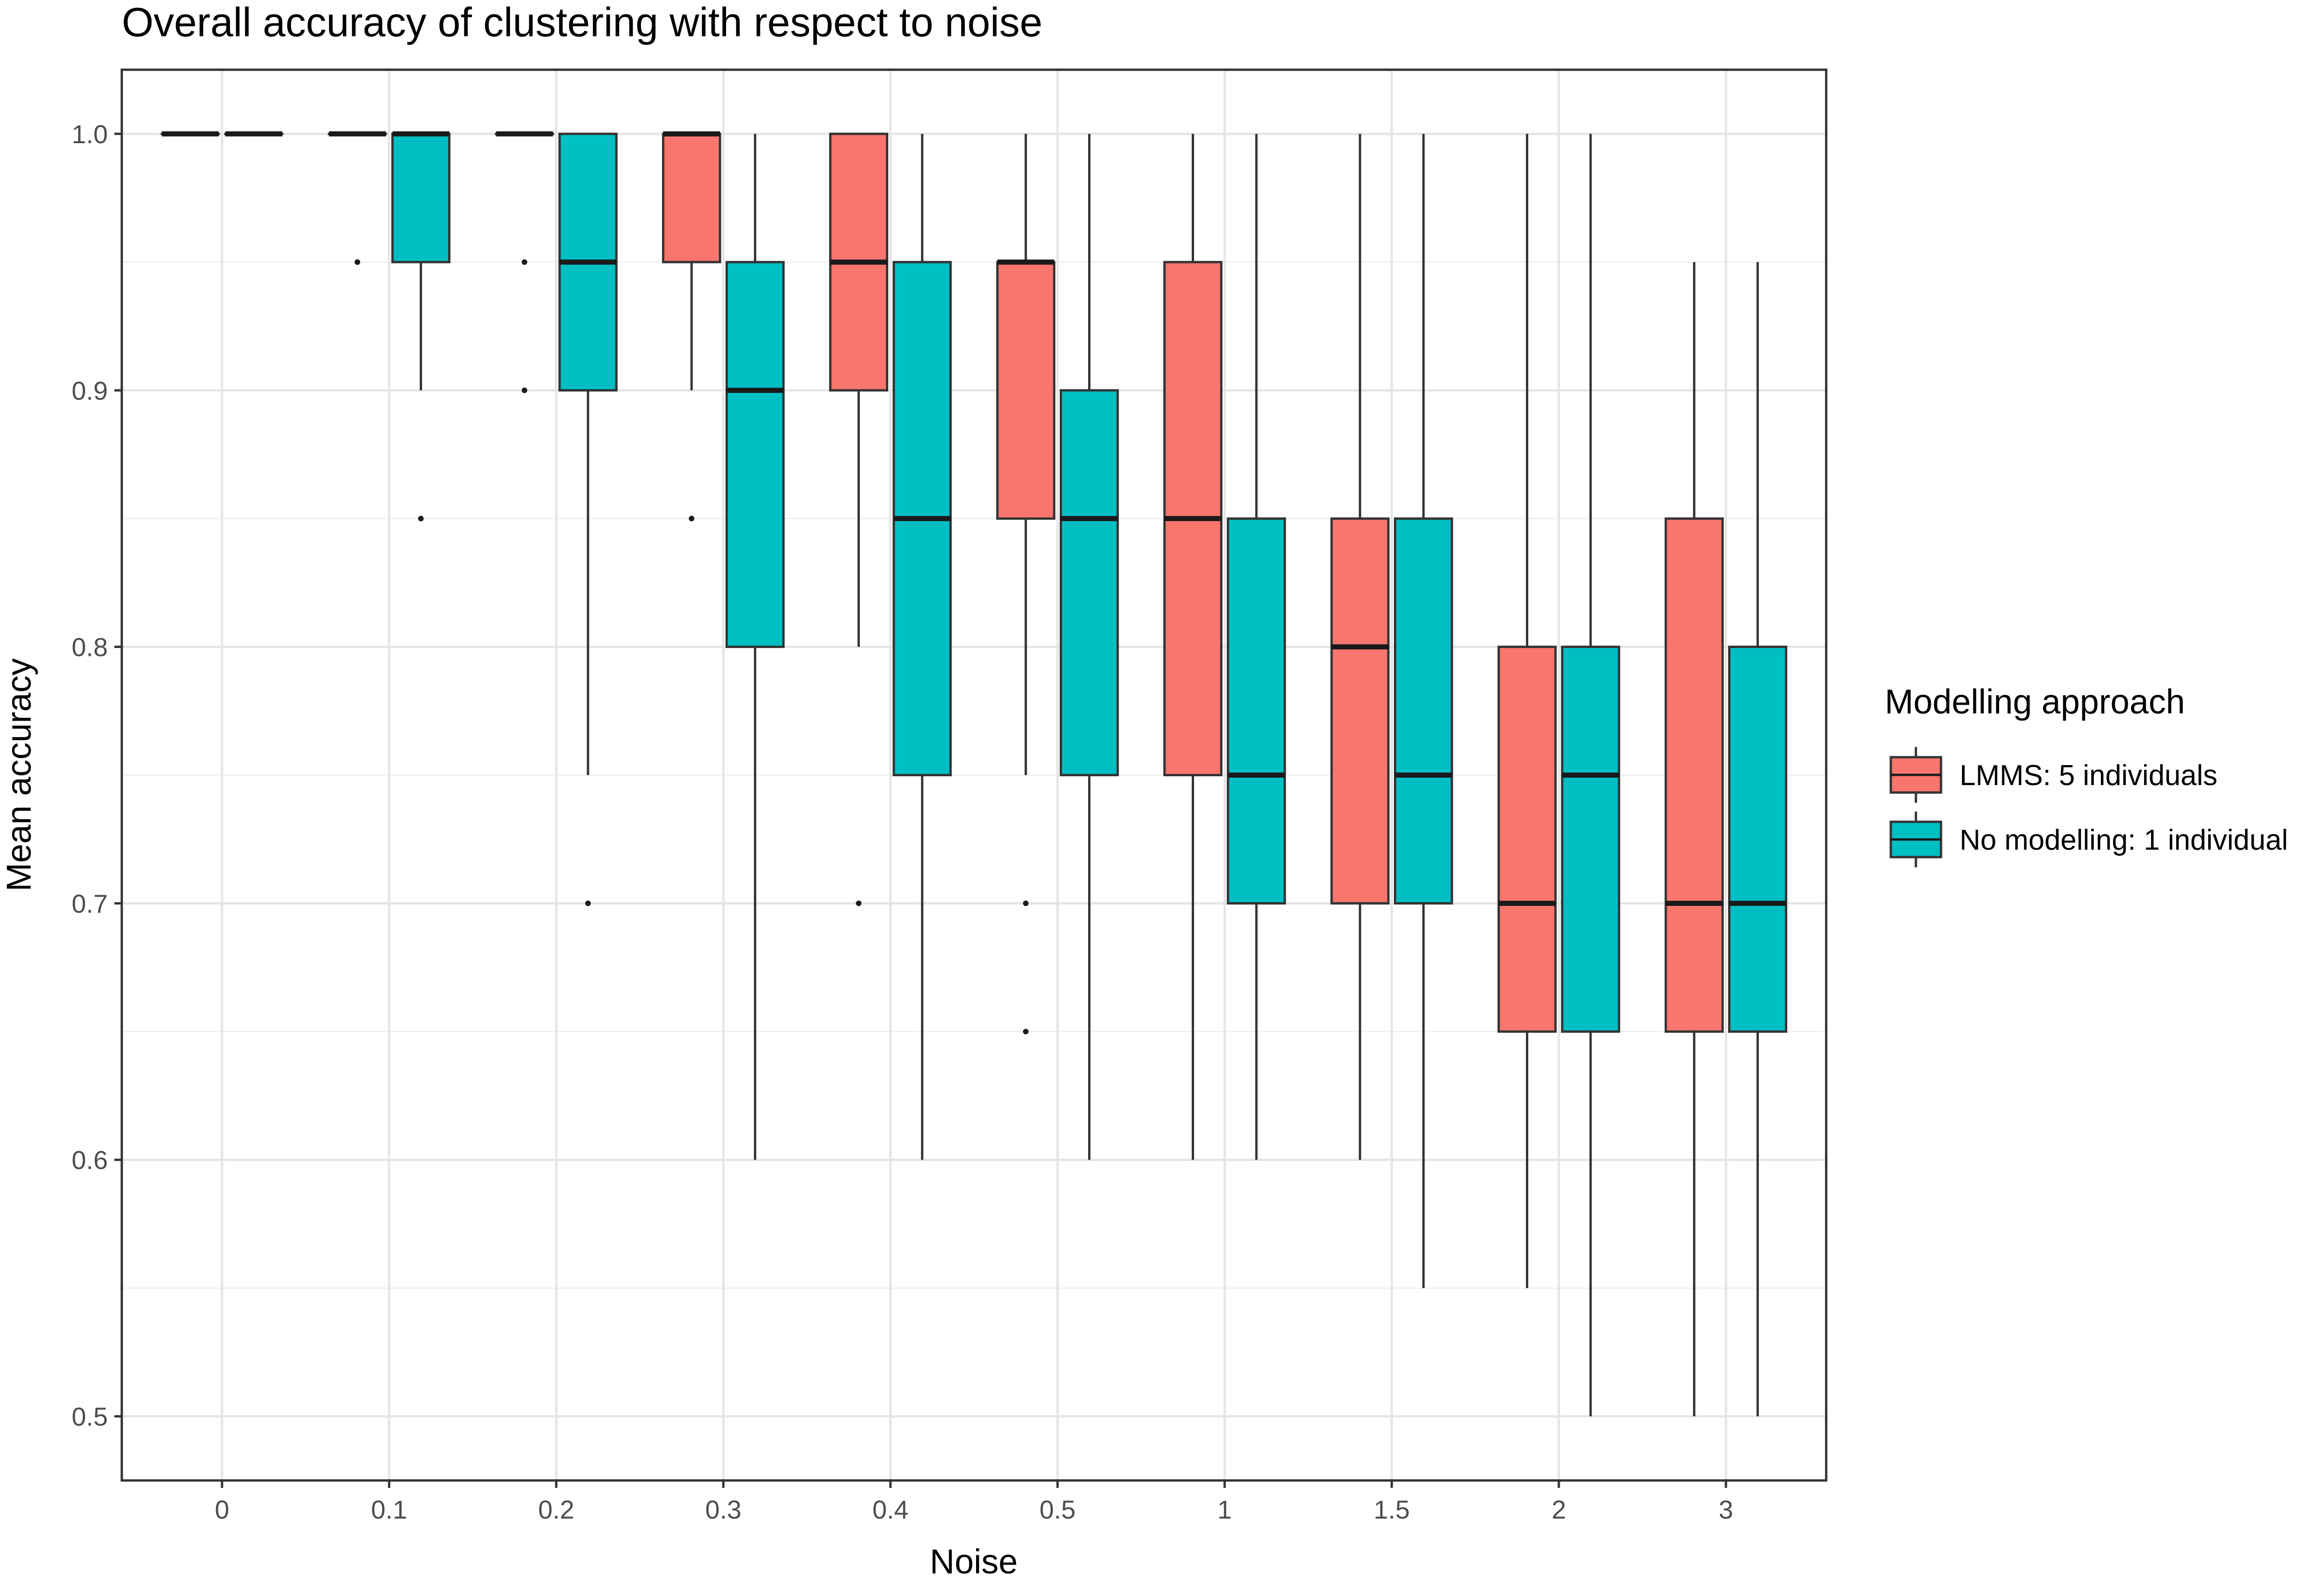  I want to click on x-axis: 0 0.1 0.2 0.3 0.4 0.5 1 1.5 2 3, so click(974, 1502).